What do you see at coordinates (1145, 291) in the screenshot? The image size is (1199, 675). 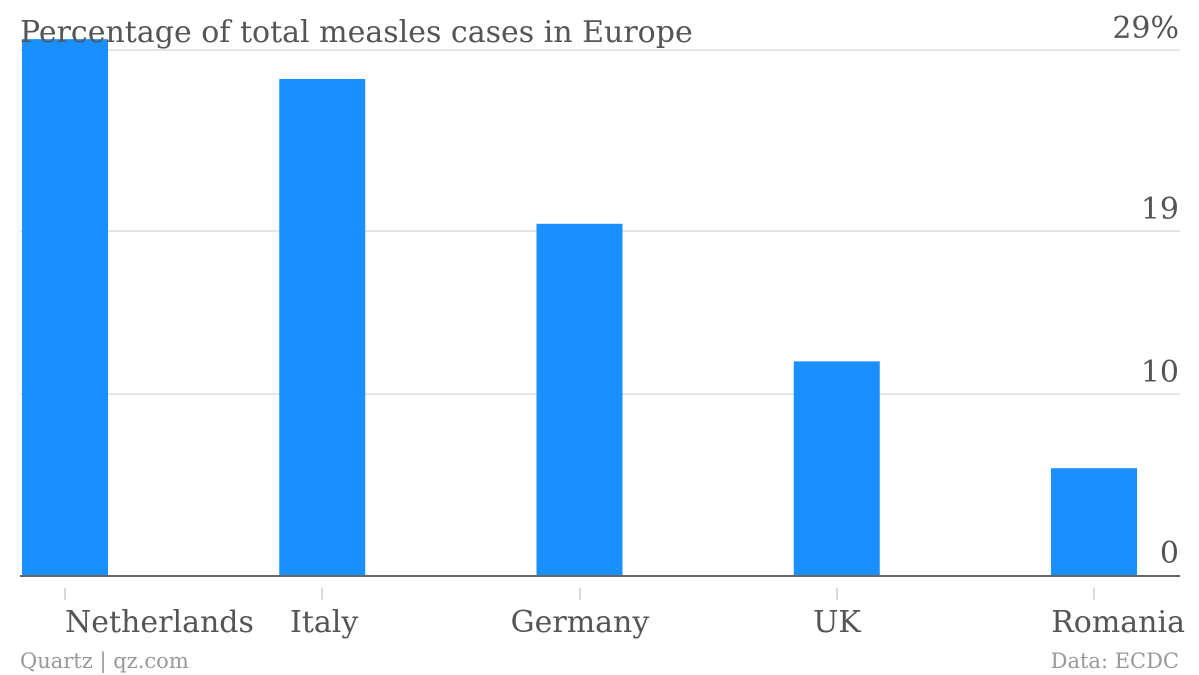 I see `y-axis-tick-labels: 0 10 19 29%` at bounding box center [1145, 291].